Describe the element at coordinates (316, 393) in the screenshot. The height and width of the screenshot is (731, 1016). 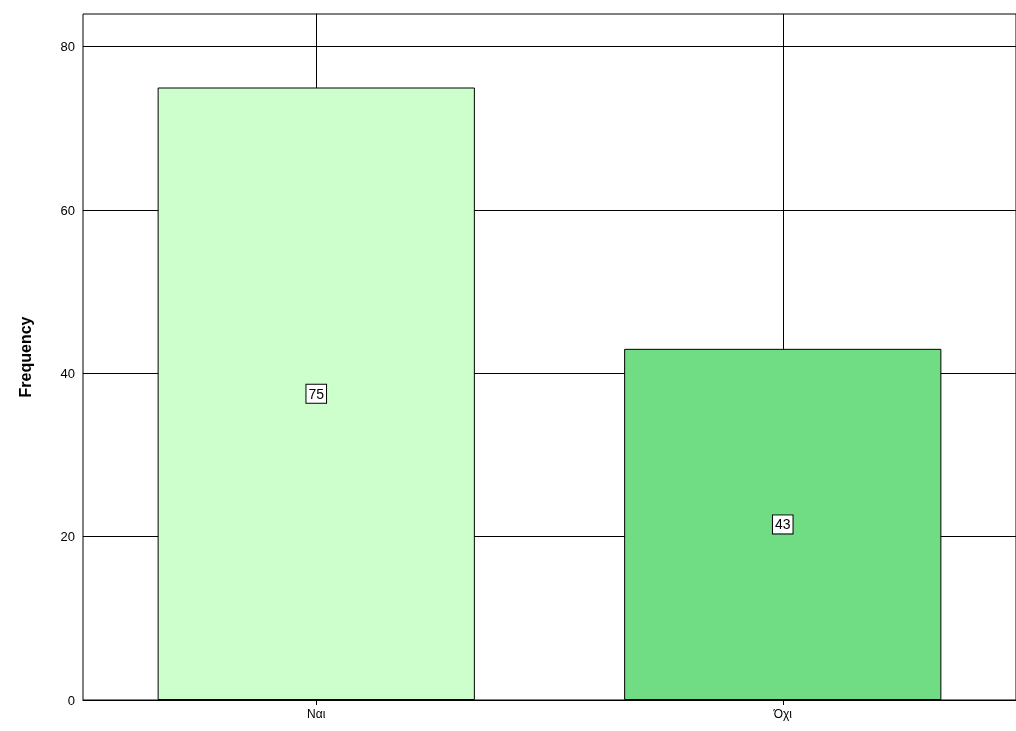
I see `data-label: 75` at that location.